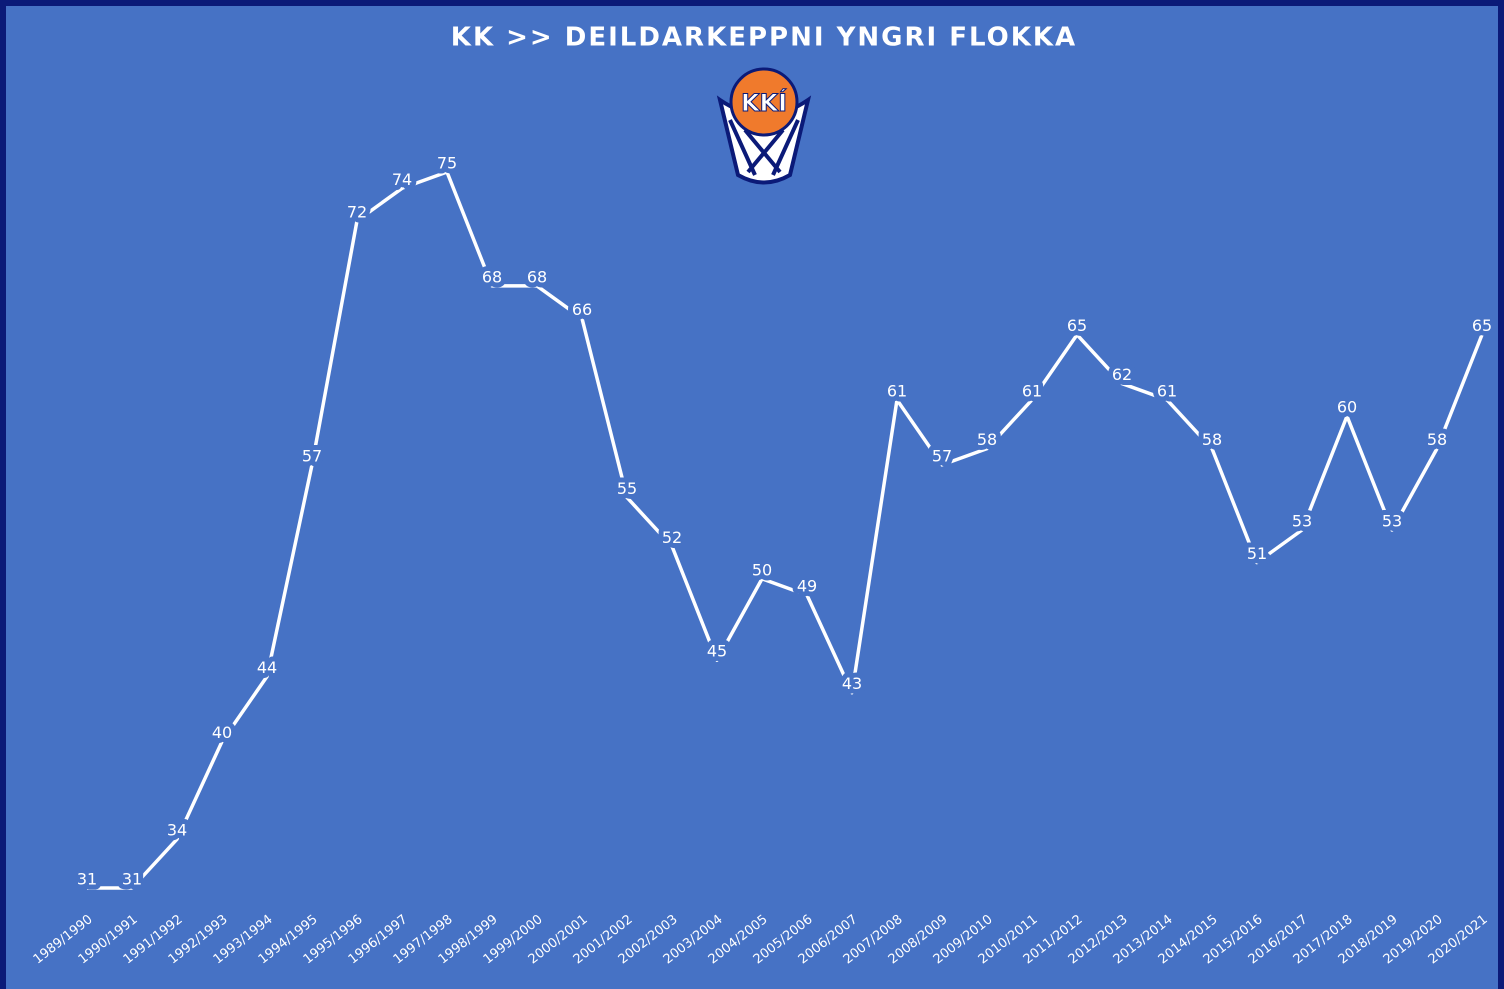 The image size is (1504, 989). Describe the element at coordinates (267, 667) in the screenshot. I see `data-label: 44` at that location.